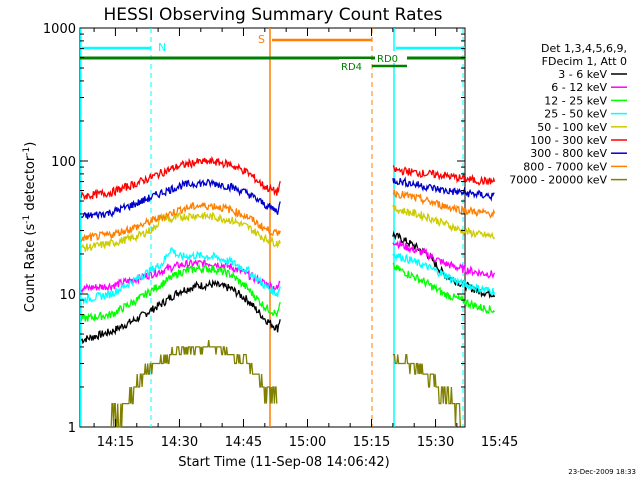 This screenshot has width=640, height=480. I want to click on y-axis-label: Count Rate (s-1 detector-1), so click(30, 227).